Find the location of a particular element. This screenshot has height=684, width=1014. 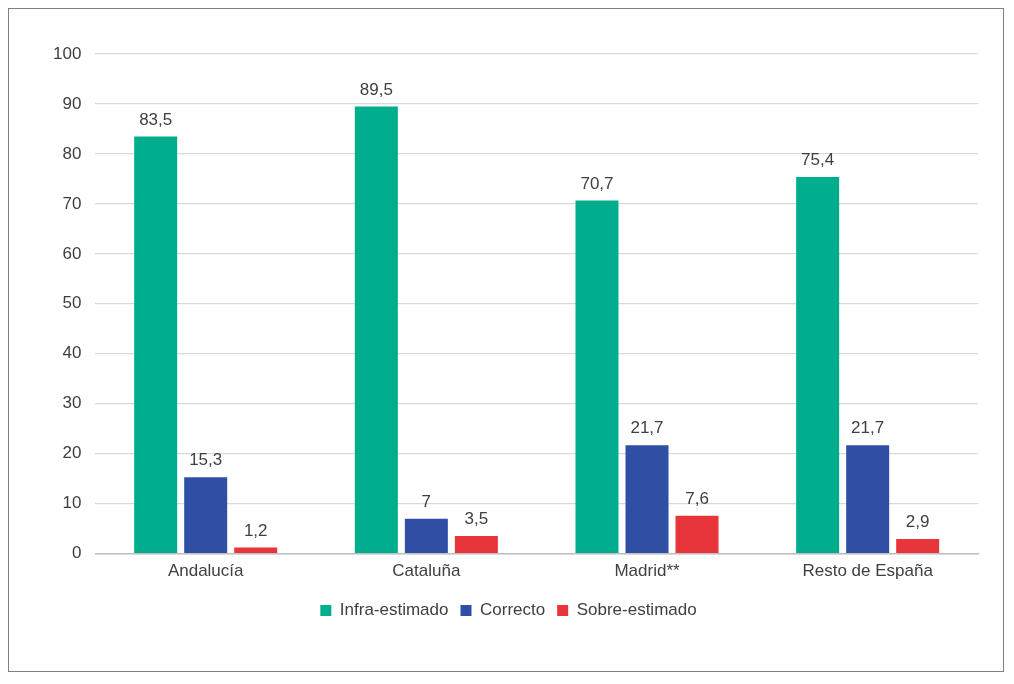

legend-label: Correcto is located at coordinates (512, 610).